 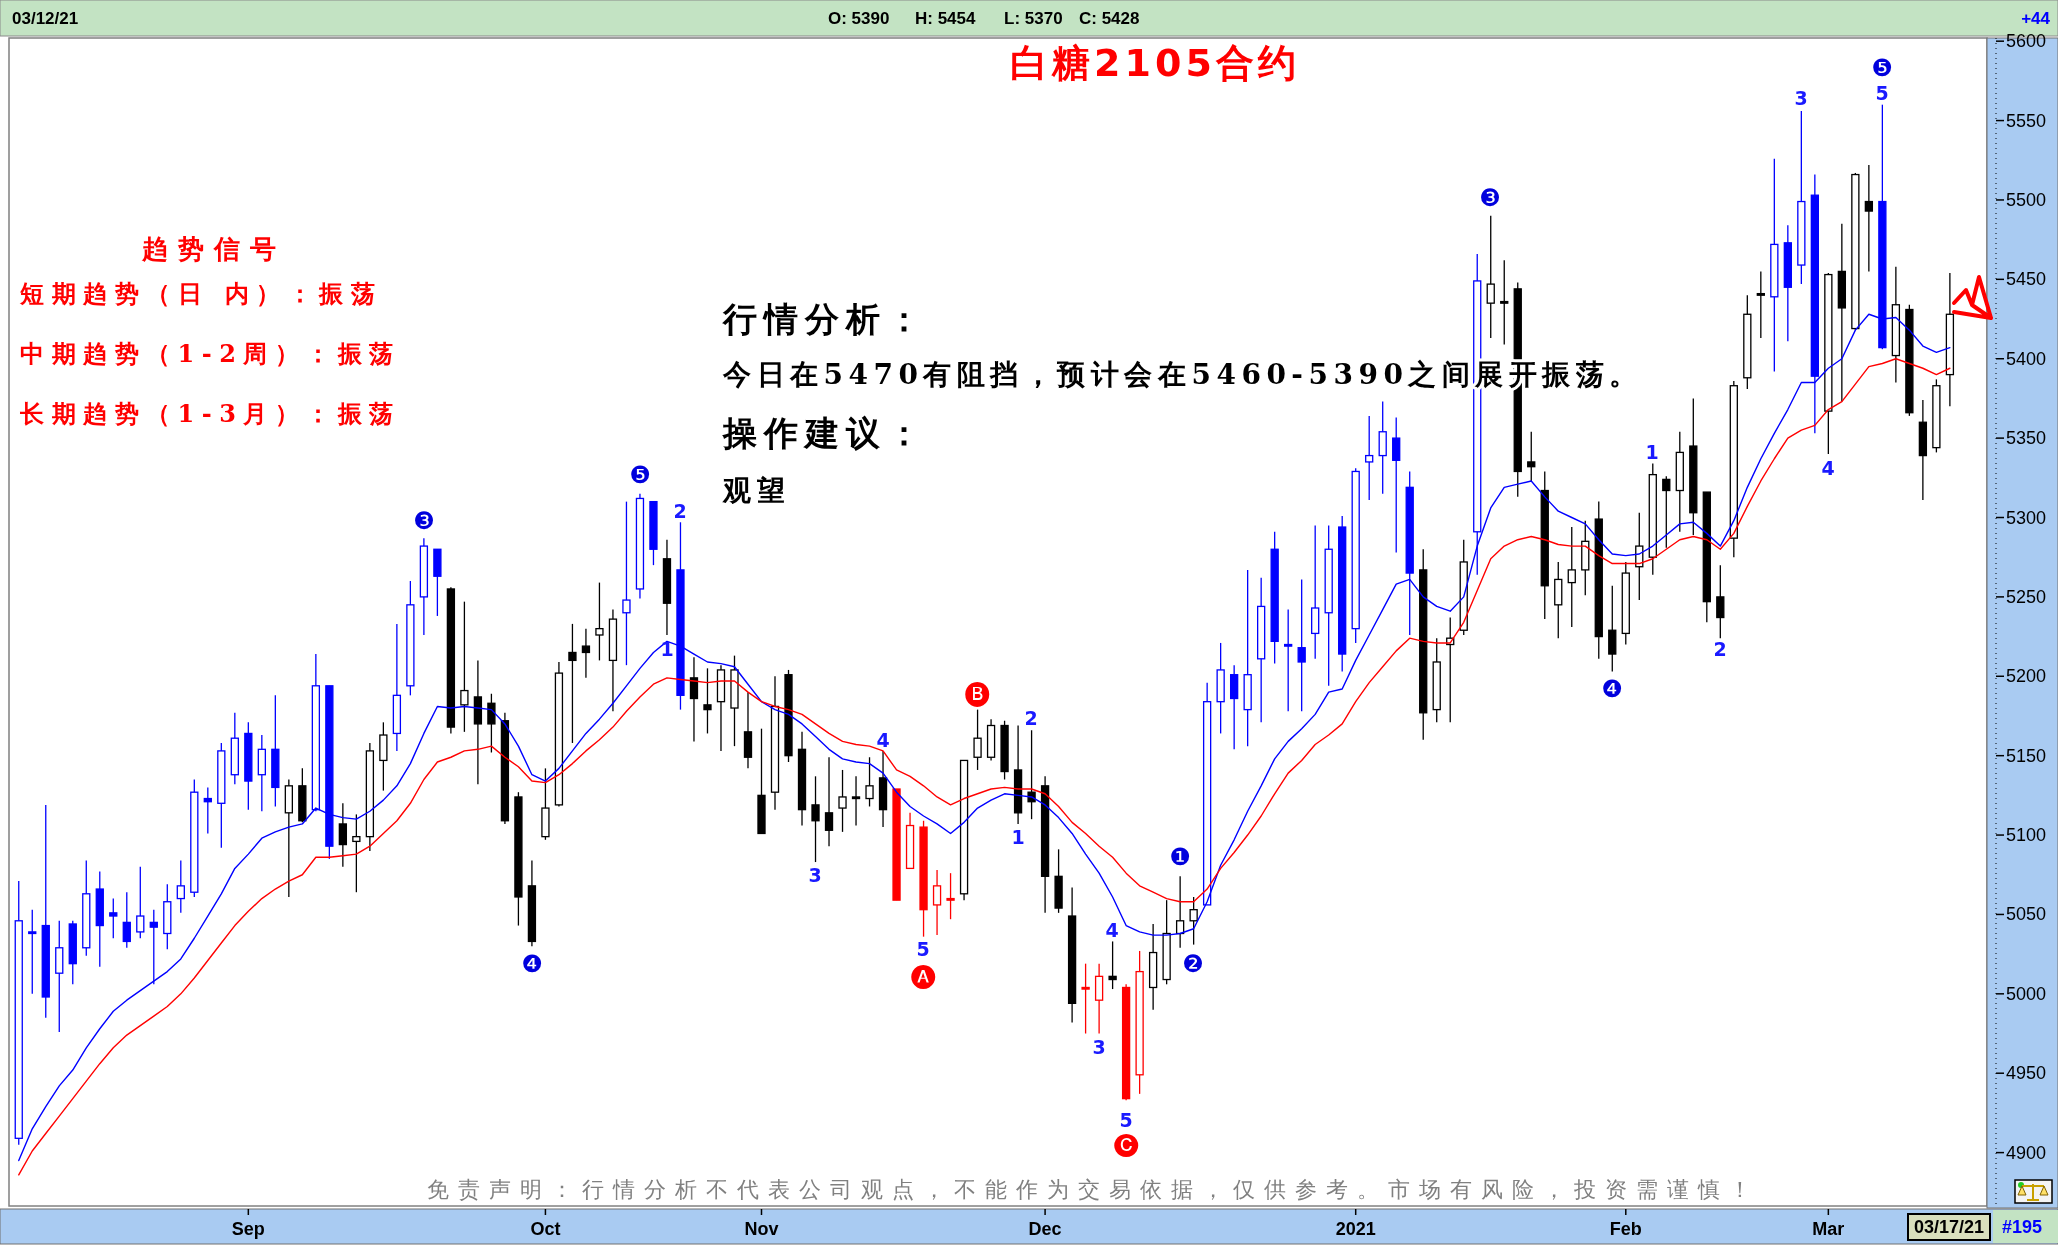 I want to click on x-tick-label: Sep, so click(x=248, y=1229).